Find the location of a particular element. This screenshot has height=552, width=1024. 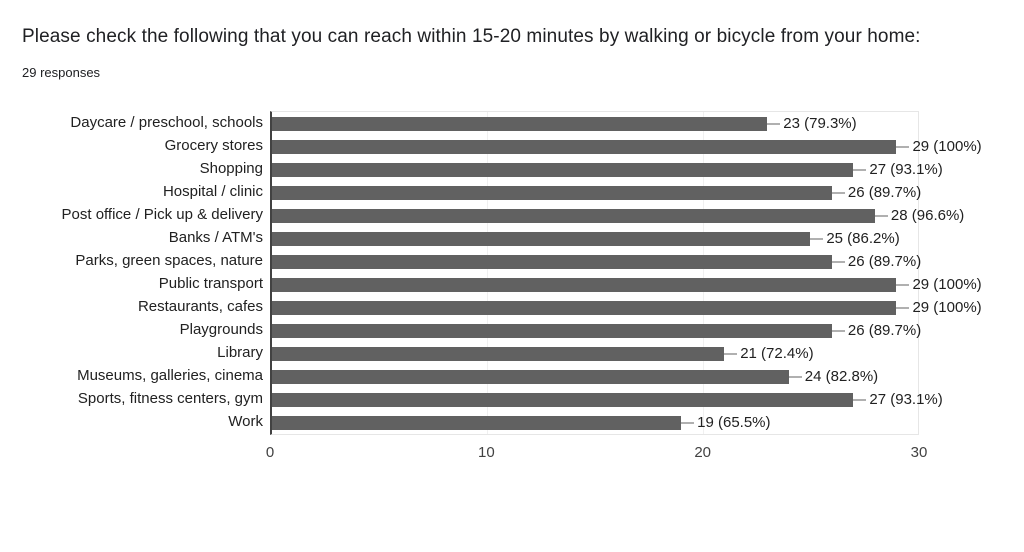

chart-row: 24 (82.8%) is located at coordinates (595, 376).